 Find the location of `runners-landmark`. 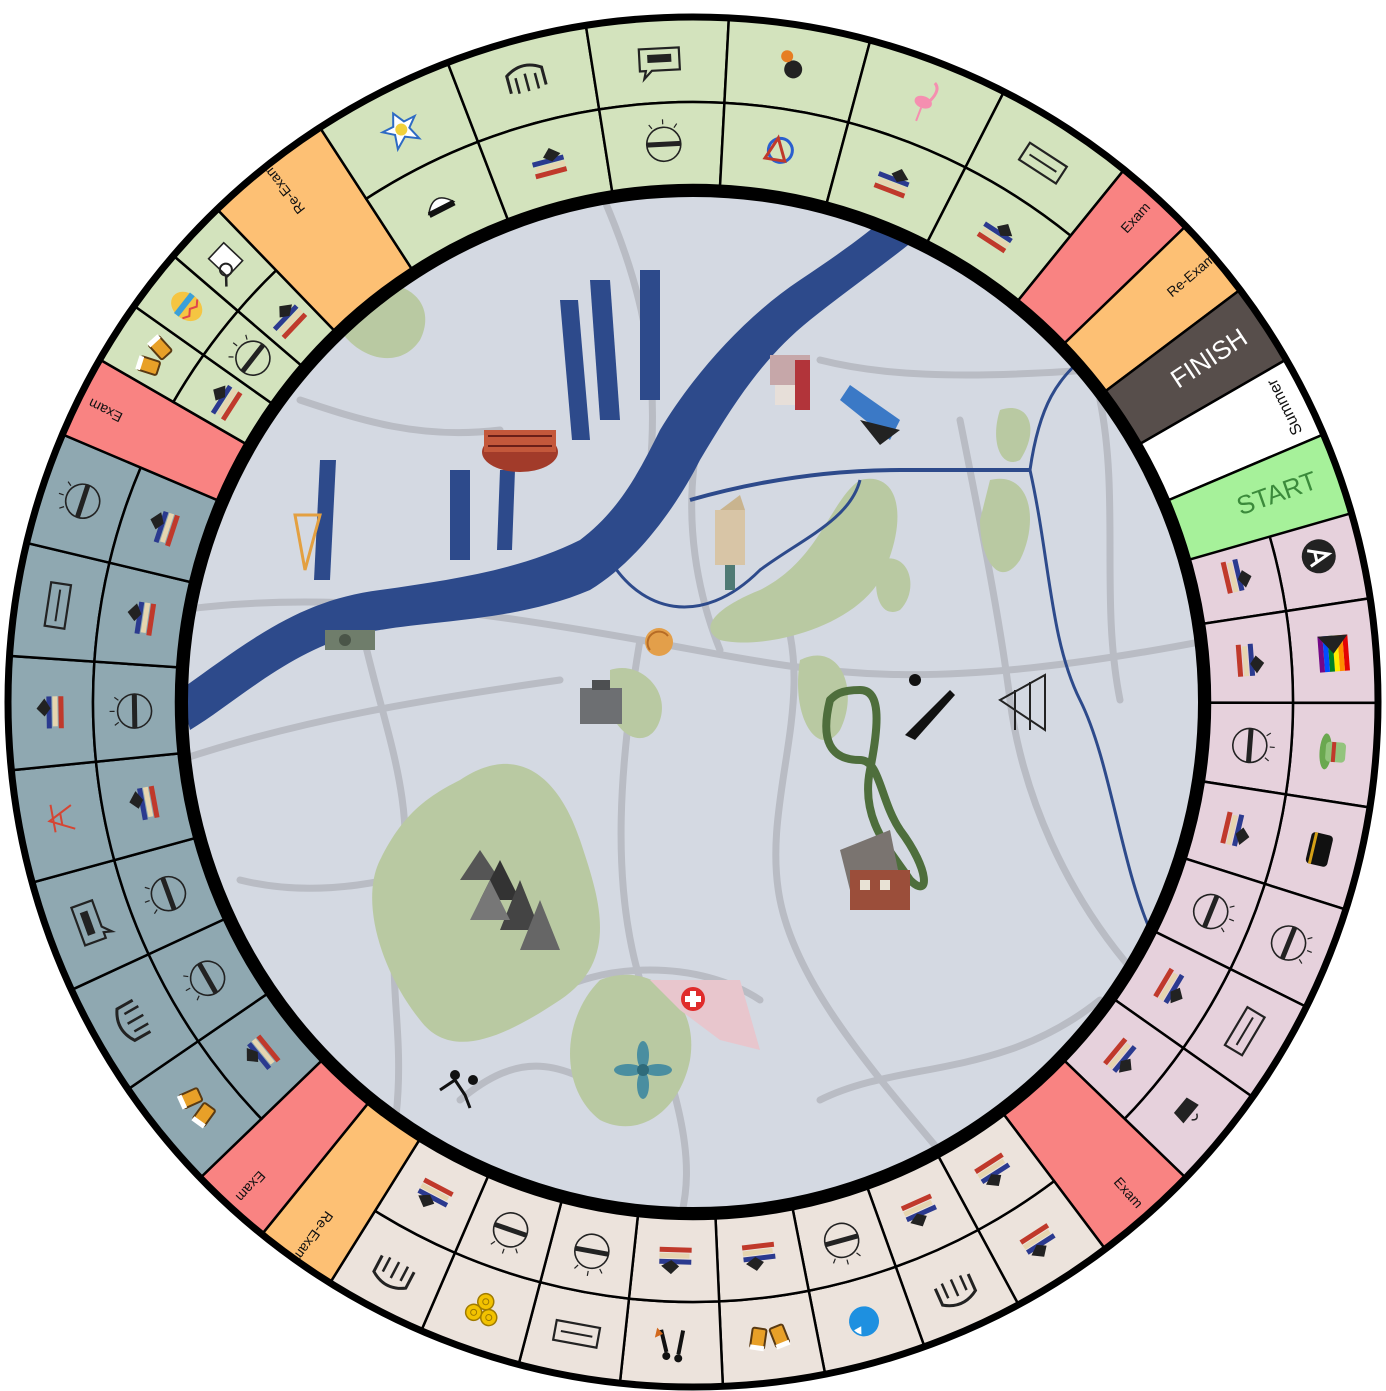

runners-landmark is located at coordinates (458, 1089).